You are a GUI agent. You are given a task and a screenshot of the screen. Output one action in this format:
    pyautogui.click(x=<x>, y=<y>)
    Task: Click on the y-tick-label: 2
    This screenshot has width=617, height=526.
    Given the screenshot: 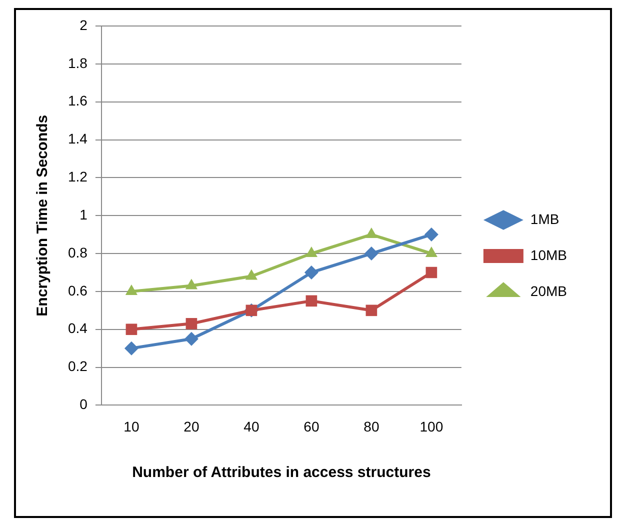 What is the action you would take?
    pyautogui.click(x=84, y=24)
    